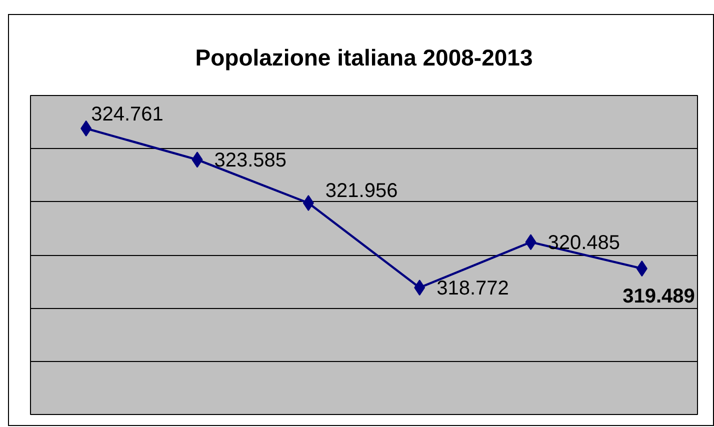 The image size is (714, 427). I want to click on data-label: 323.585, so click(250, 161).